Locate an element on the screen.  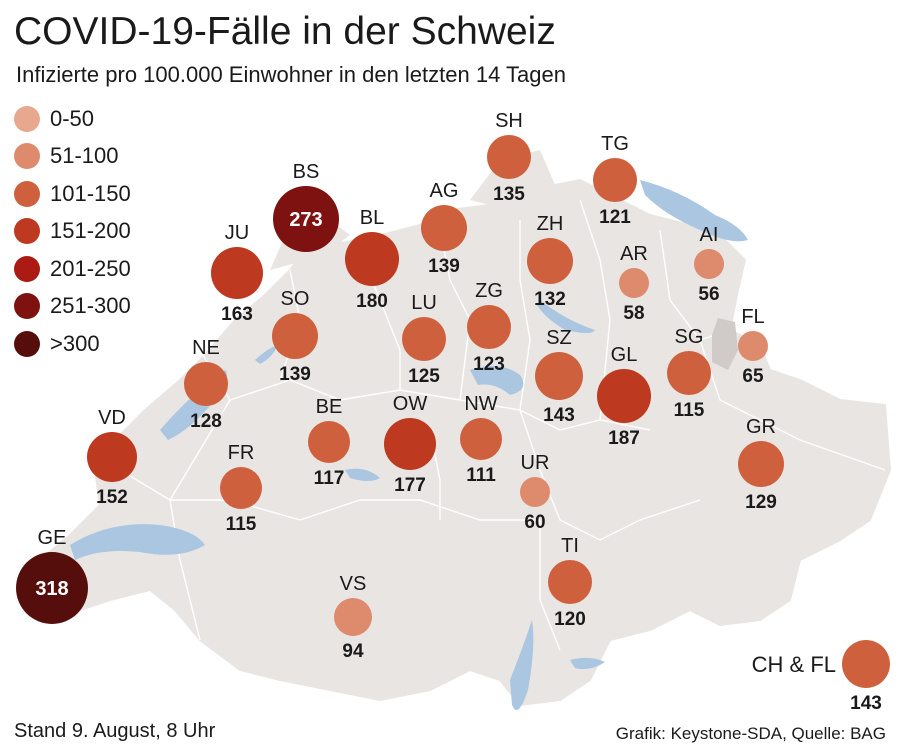
canton-marker-ag: AG 139 is located at coordinates (444, 228).